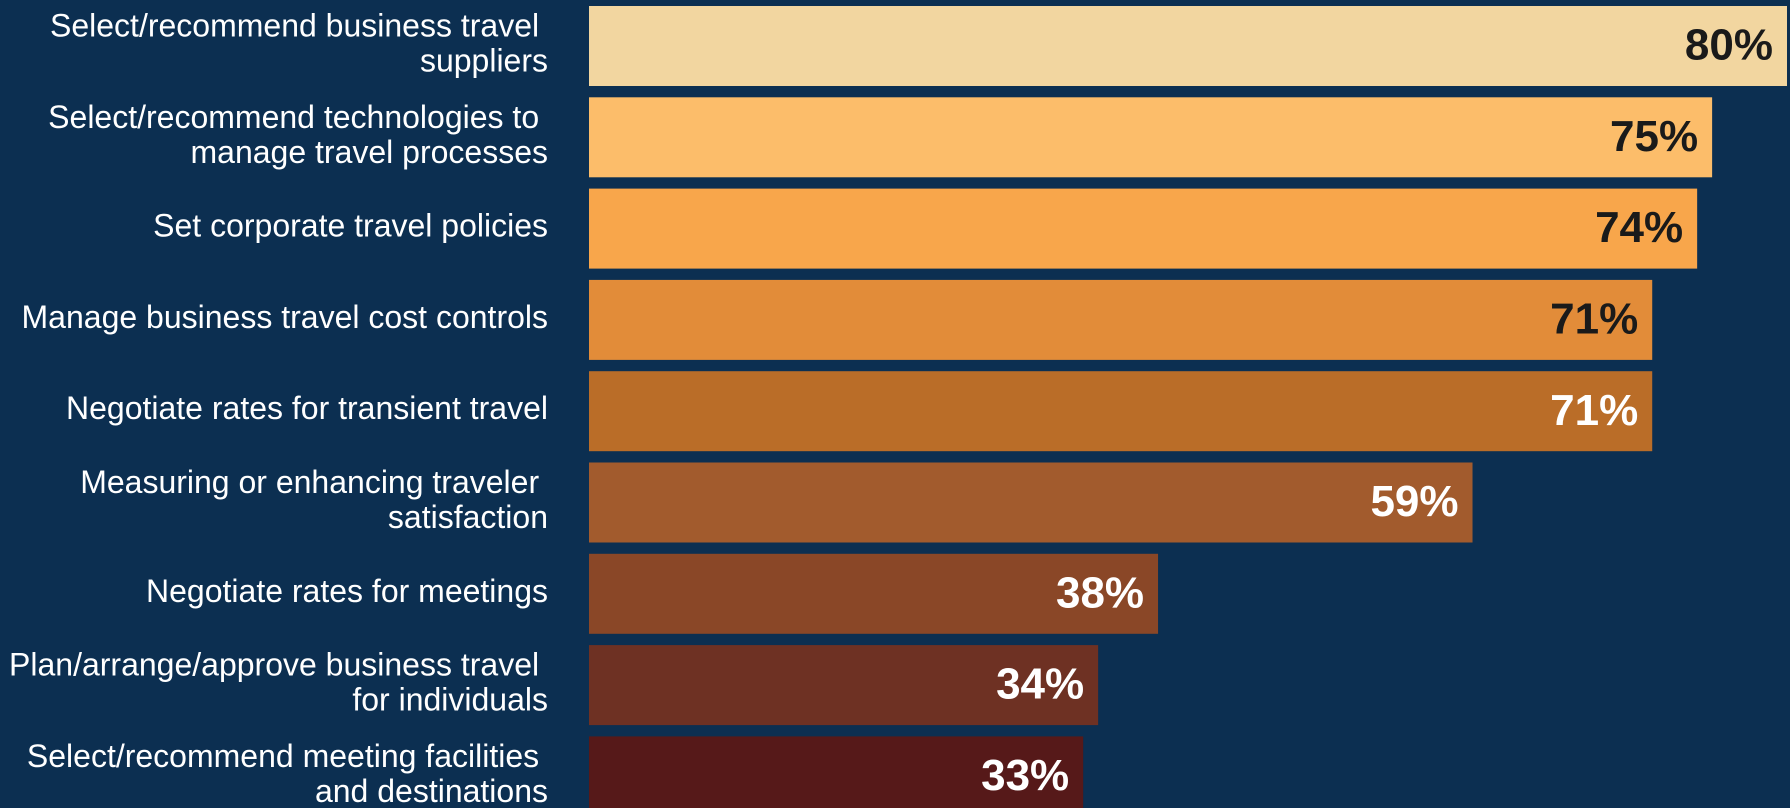 This screenshot has width=1790, height=808. I want to click on category-label: Negotiate rates for meetings, so click(347, 591).